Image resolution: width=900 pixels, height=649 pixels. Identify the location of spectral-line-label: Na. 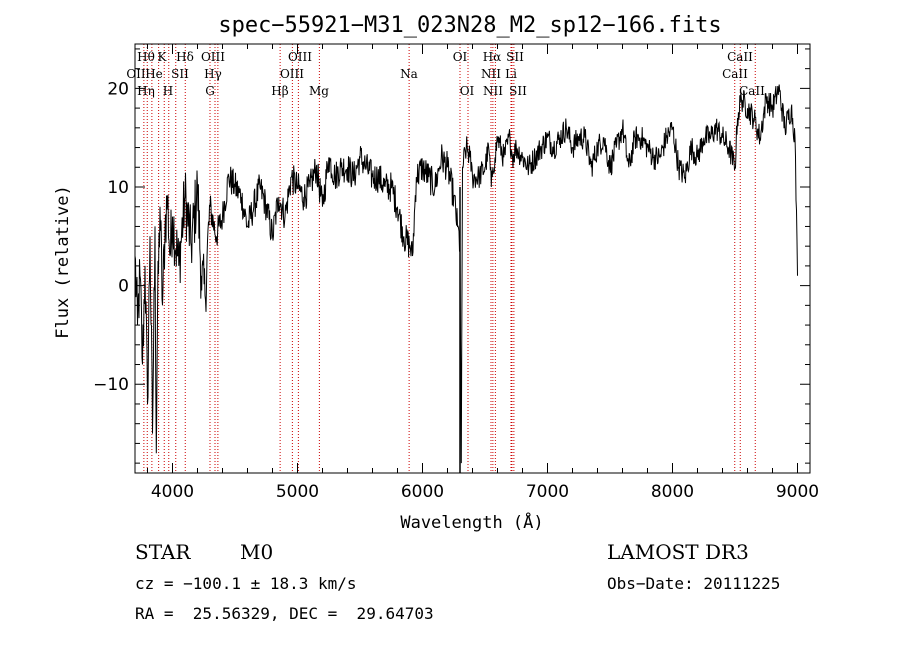
(409, 74).